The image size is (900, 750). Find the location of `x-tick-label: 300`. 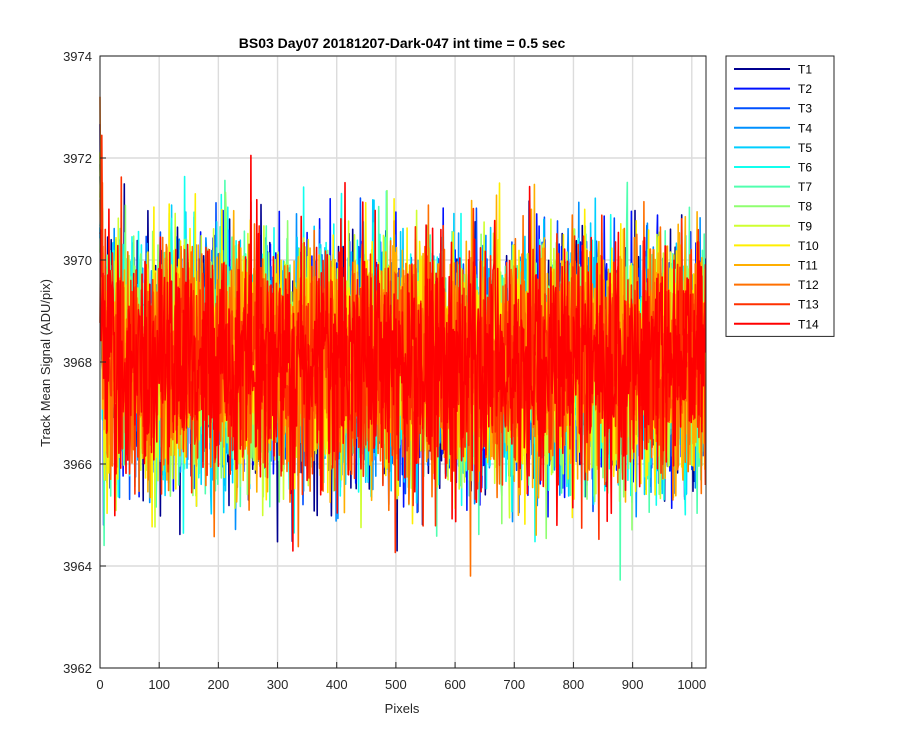

x-tick-label: 300 is located at coordinates (278, 684).